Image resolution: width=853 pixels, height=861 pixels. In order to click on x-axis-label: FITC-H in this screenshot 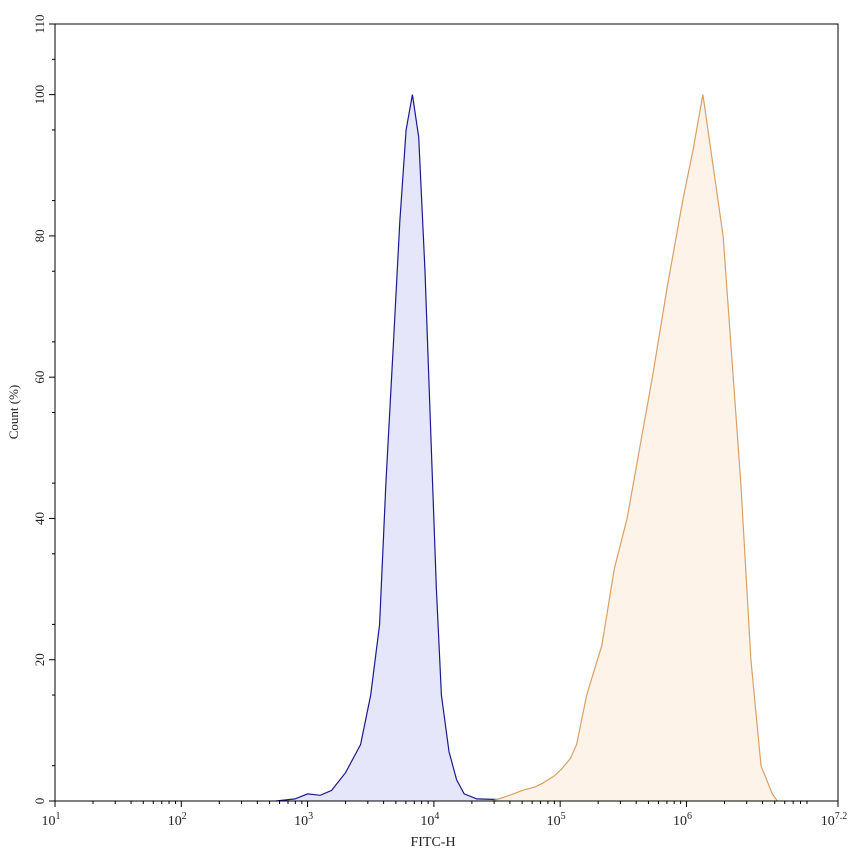, I will do `click(432, 842)`.